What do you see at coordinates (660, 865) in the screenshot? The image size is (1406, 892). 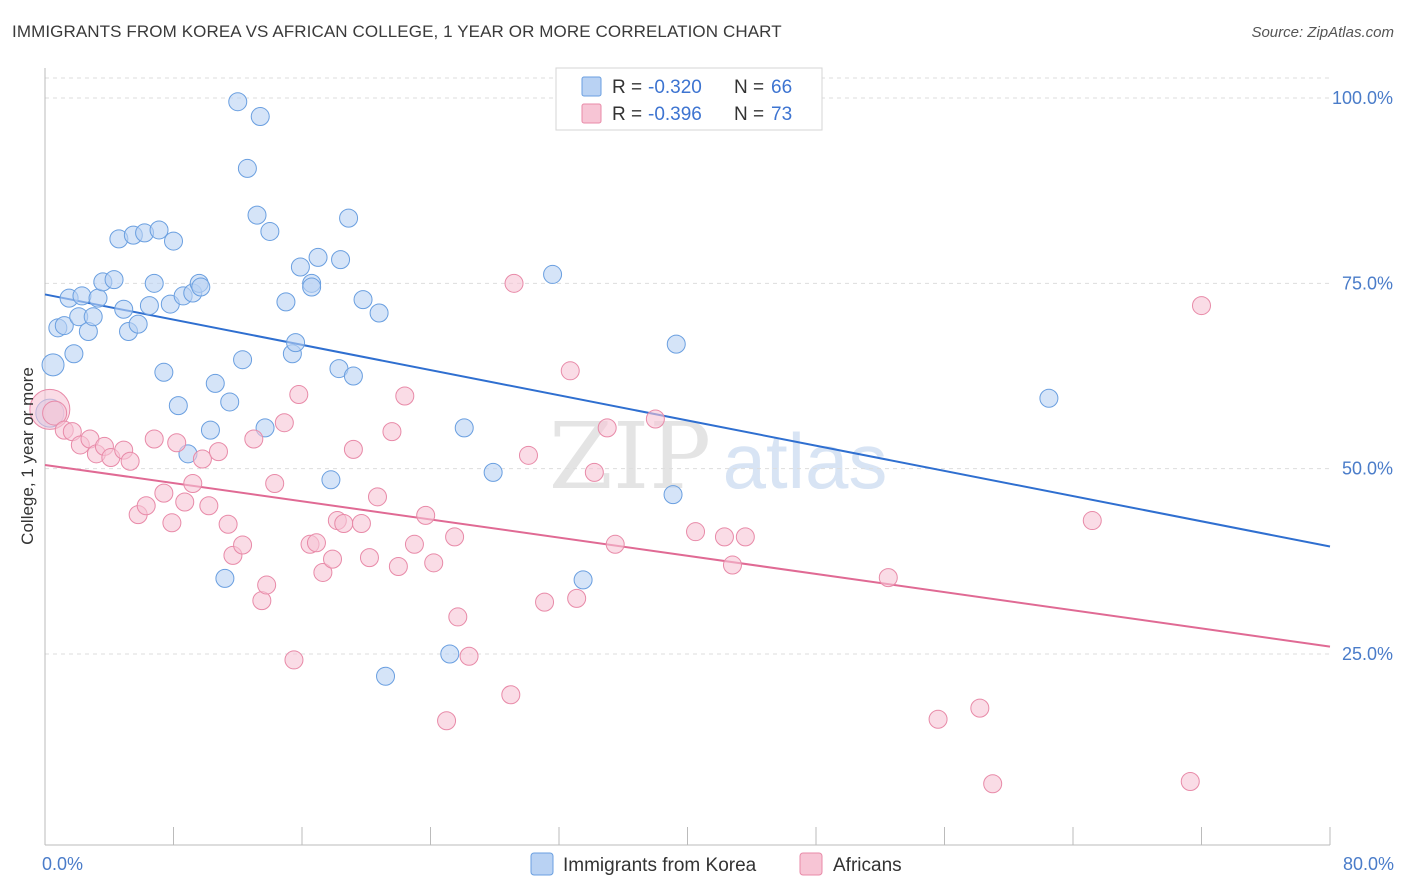 I see `series-legend-label-korea: Immigrants from Korea` at bounding box center [660, 865].